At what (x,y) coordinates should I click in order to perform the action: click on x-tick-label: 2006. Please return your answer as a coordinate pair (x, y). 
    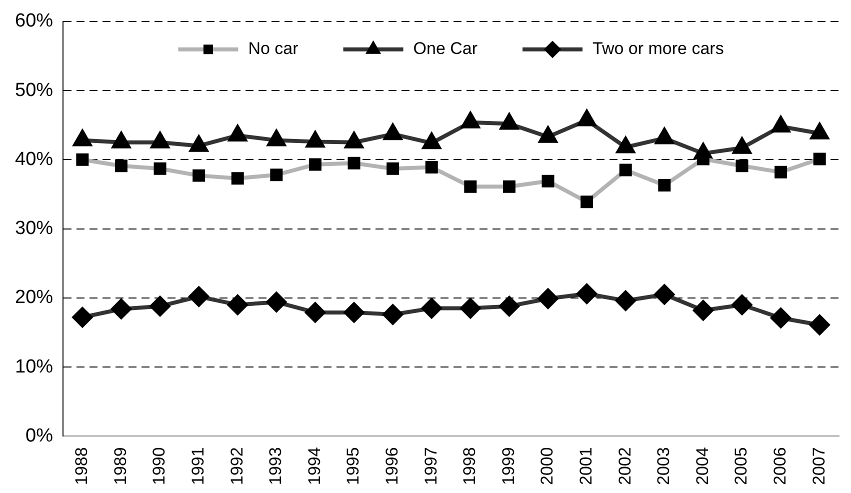
    Looking at the image, I should click on (780, 466).